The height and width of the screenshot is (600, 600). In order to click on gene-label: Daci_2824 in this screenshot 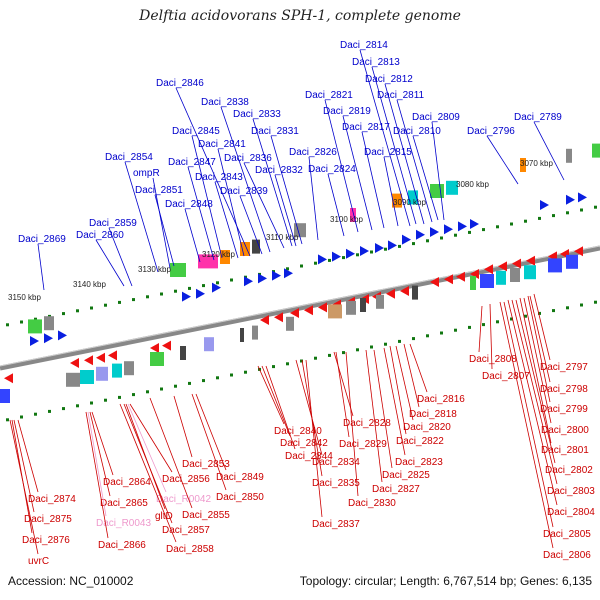, I will do `click(332, 169)`.